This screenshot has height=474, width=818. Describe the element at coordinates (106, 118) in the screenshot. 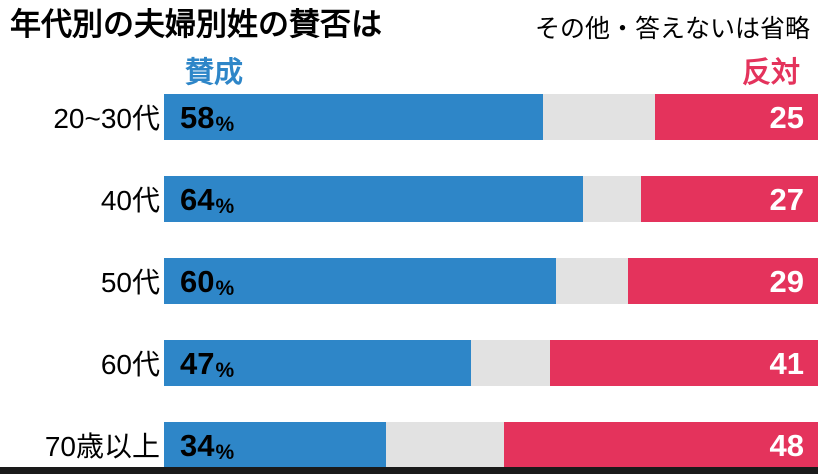

I see `category-label: 20~30代` at that location.